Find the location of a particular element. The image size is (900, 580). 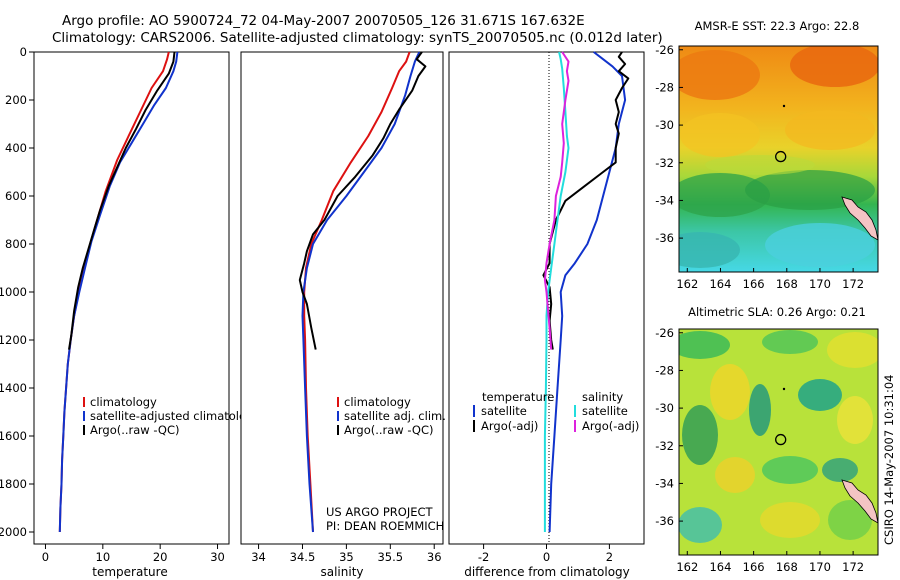

series-line-argo-adj-argo is located at coordinates (586, 200).